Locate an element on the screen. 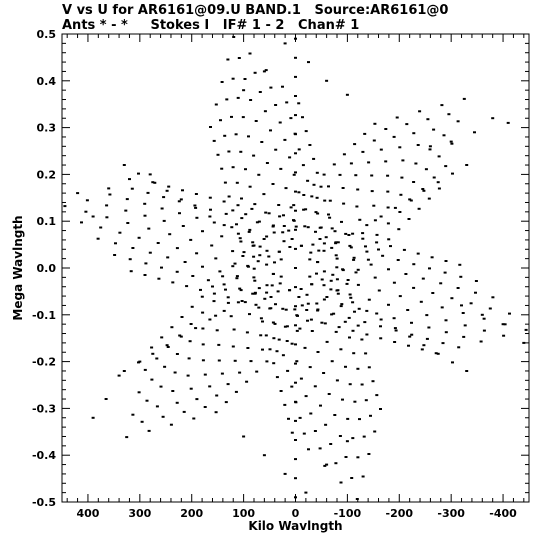 The image size is (540, 541). y-tick-label: 0.0 is located at coordinates (47, 268).